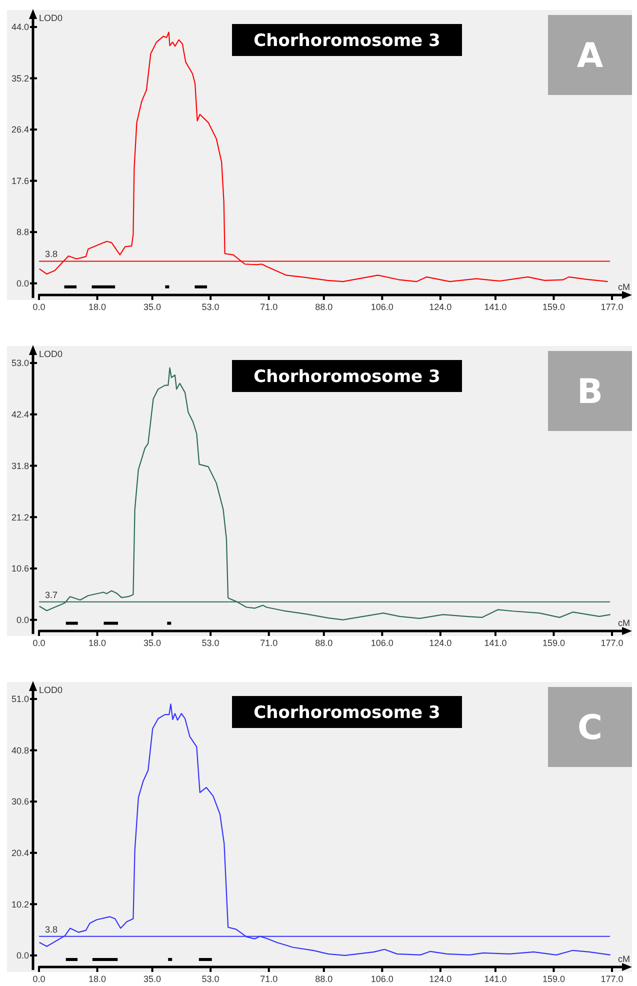 Image resolution: width=637 pixels, height=986 pixels. What do you see at coordinates (20, 853) in the screenshot?
I see `y-tick-label: 20.4` at bounding box center [20, 853].